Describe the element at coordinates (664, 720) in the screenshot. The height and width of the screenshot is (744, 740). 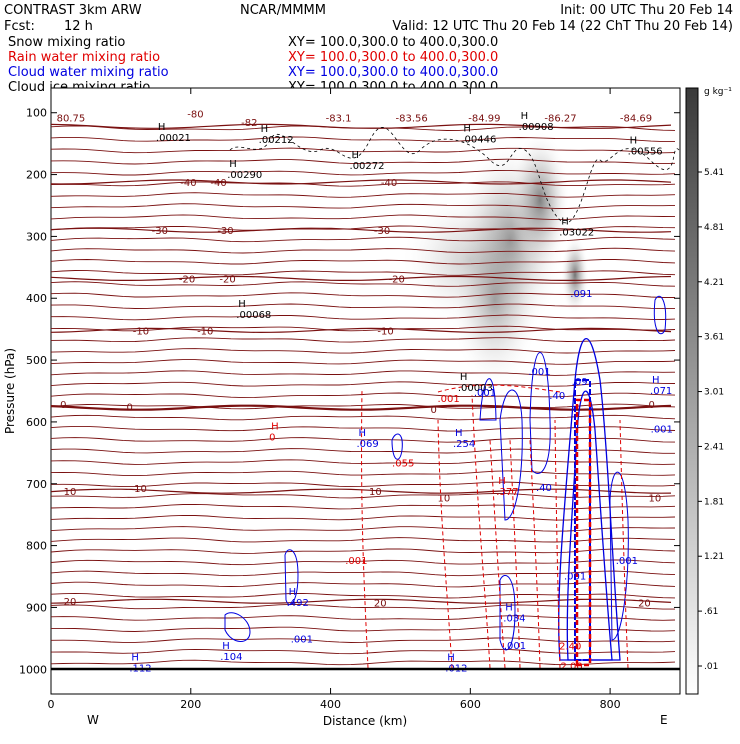
I see `east-label: E` at that location.